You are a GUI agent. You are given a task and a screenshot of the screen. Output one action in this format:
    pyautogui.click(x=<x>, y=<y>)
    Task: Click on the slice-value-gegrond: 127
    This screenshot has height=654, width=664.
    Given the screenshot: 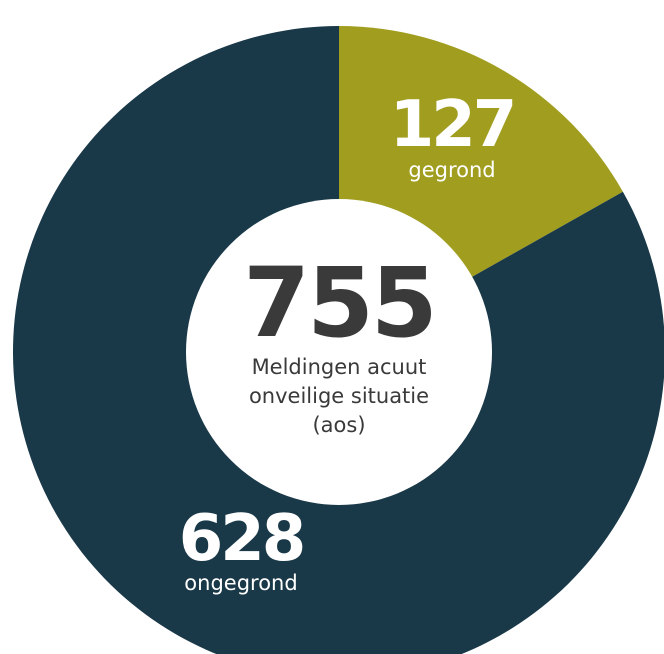 What is the action you would take?
    pyautogui.click(x=452, y=125)
    